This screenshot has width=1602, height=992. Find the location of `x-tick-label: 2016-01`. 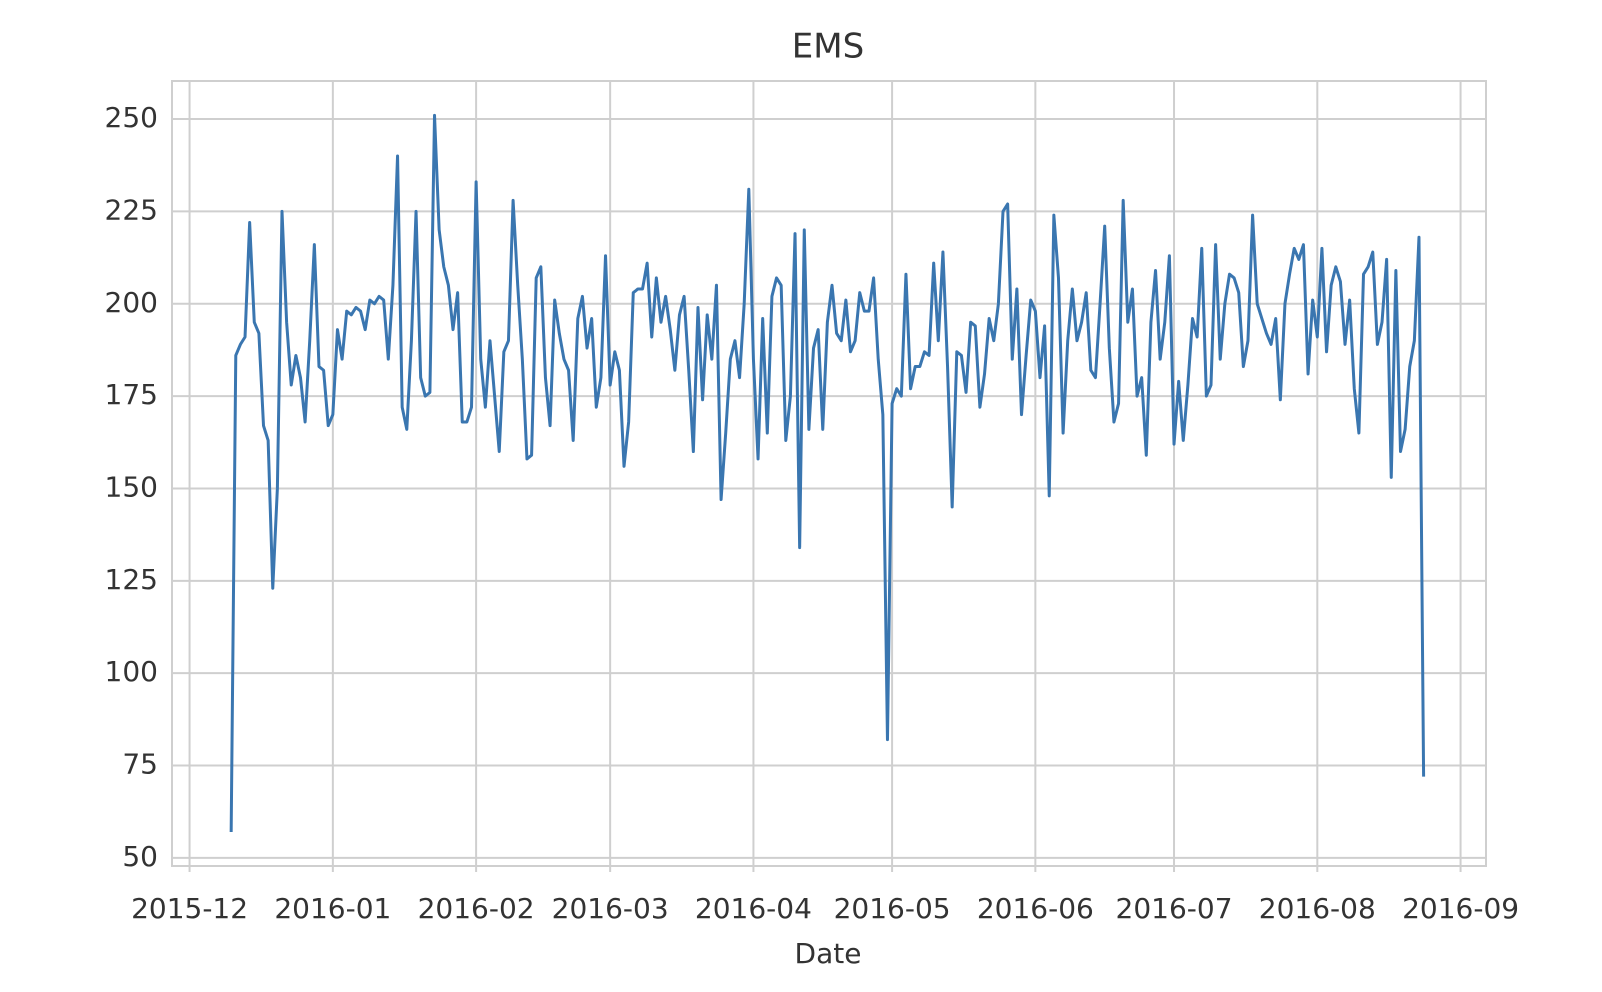

x-tick-label: 2016-01 is located at coordinates (332, 908).